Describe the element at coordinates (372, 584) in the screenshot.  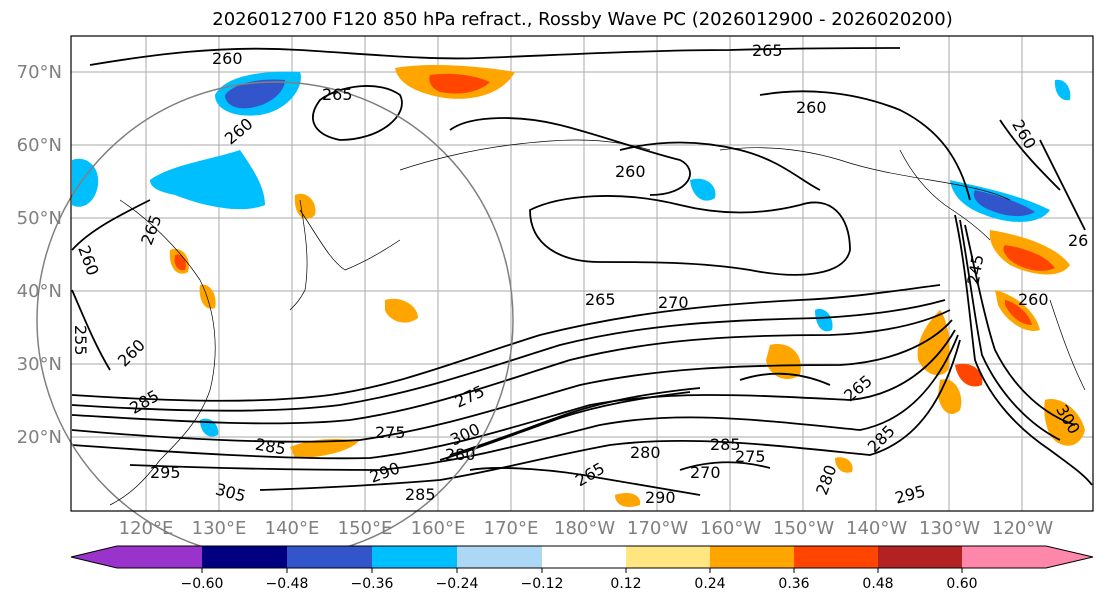
I see `colorbar-tick-label: −0.36` at that location.